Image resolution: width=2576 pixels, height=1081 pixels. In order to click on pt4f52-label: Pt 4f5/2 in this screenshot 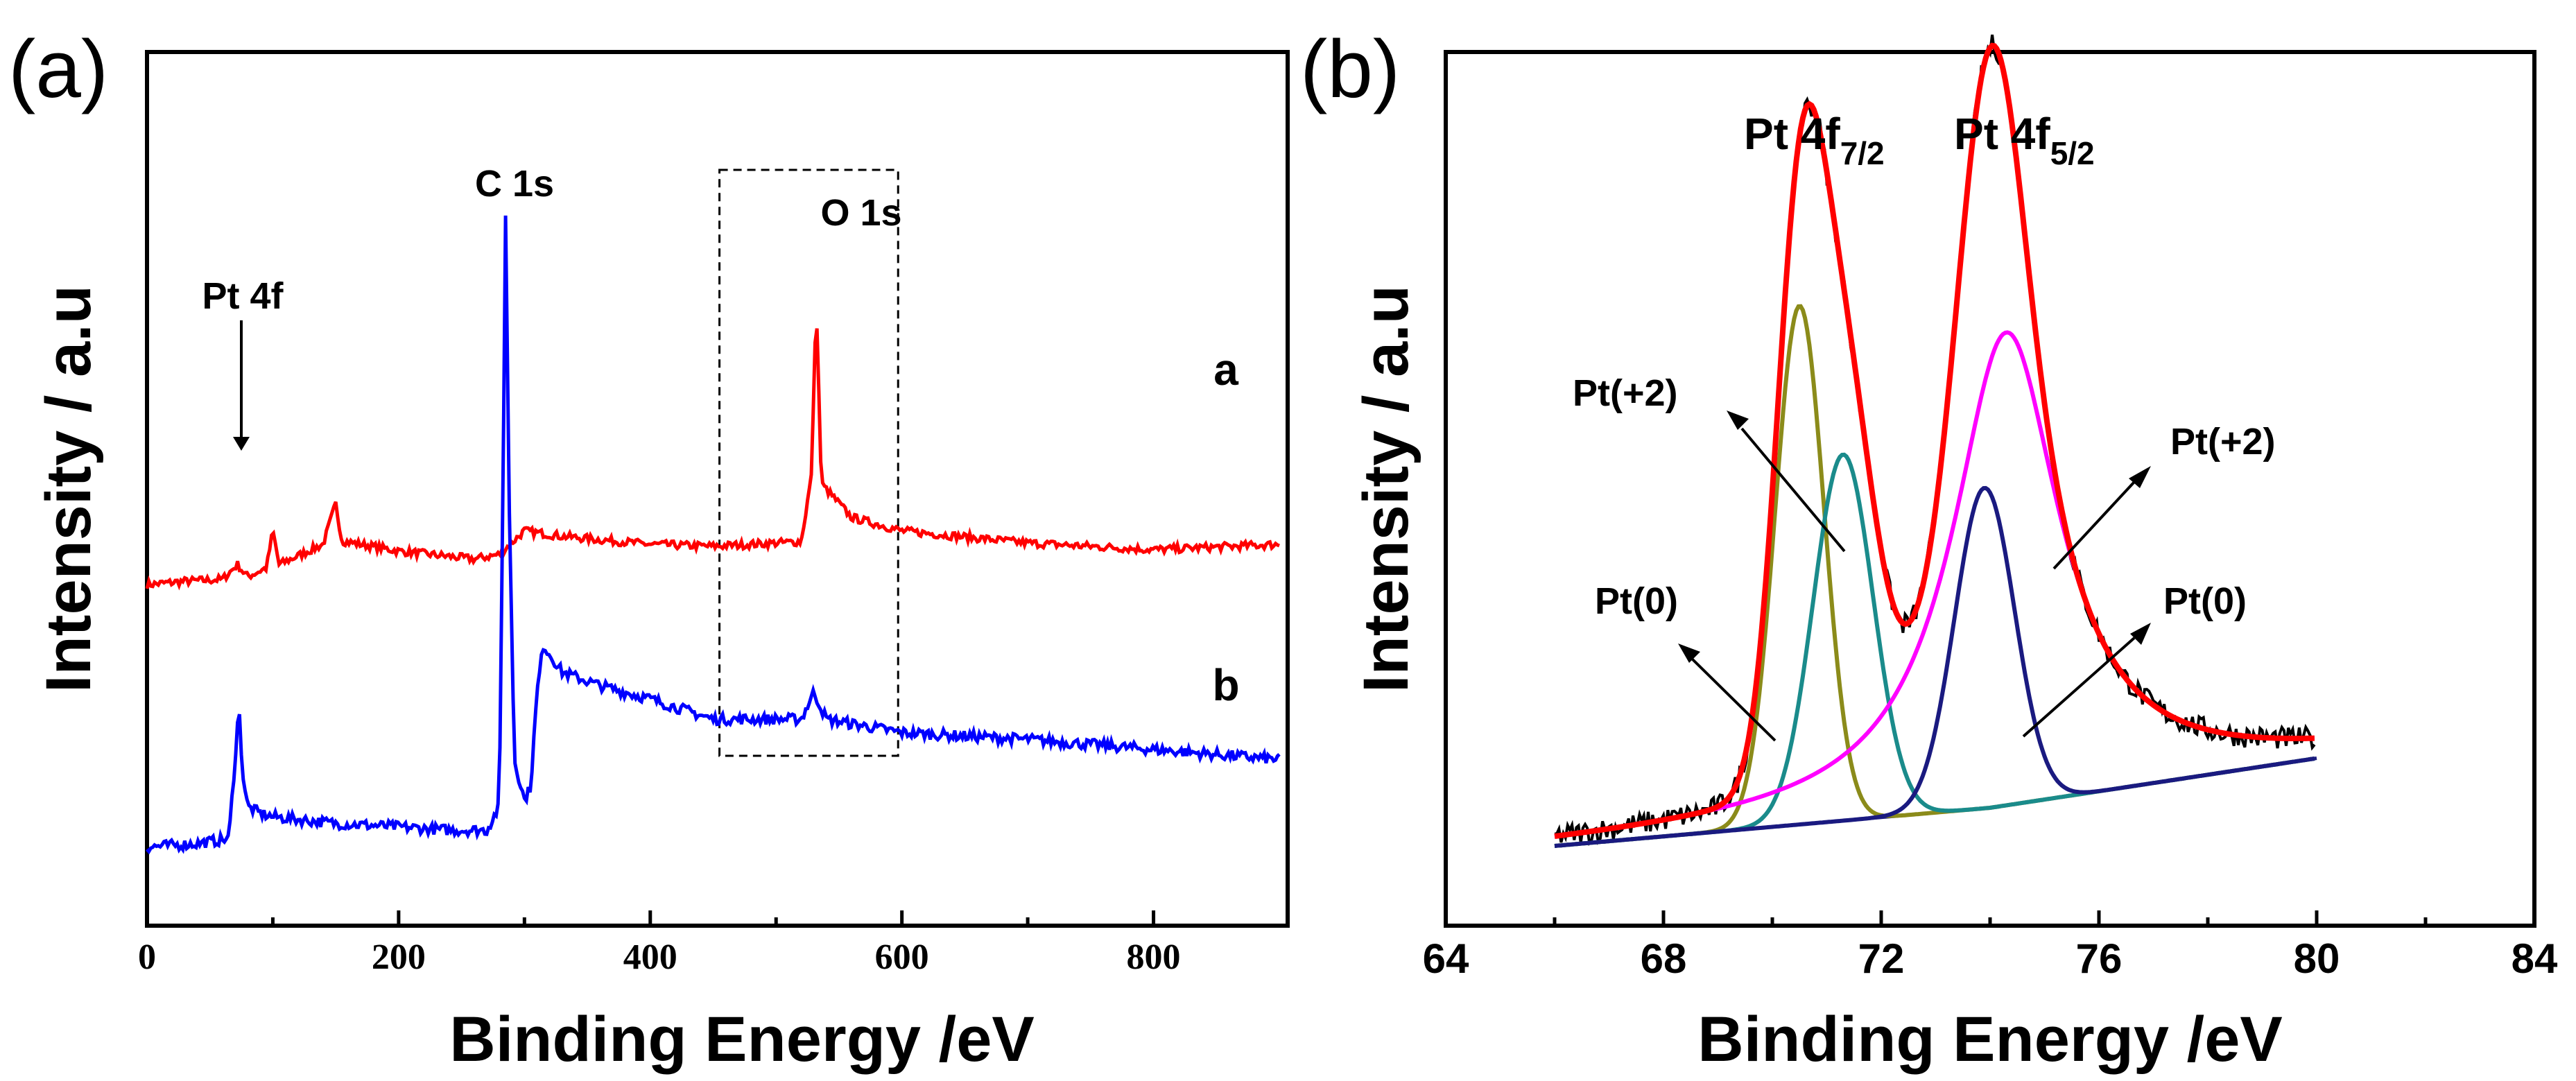, I will do `click(2024, 140)`.